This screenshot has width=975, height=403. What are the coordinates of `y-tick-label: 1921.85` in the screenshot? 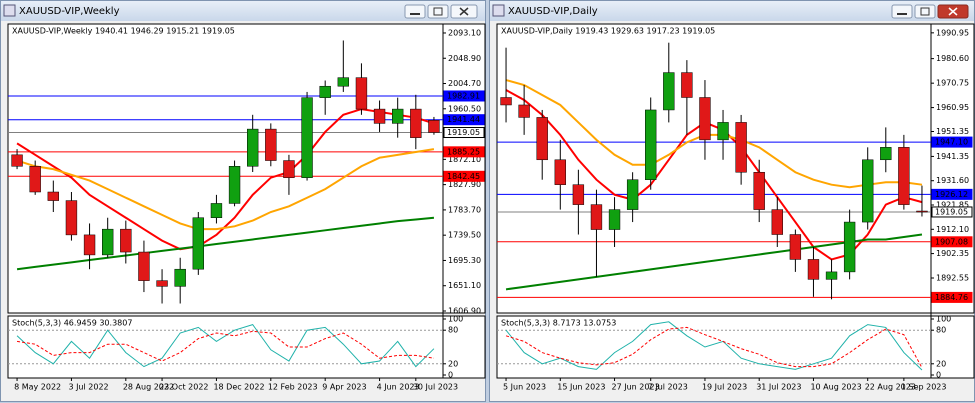 It's located at (952, 204).